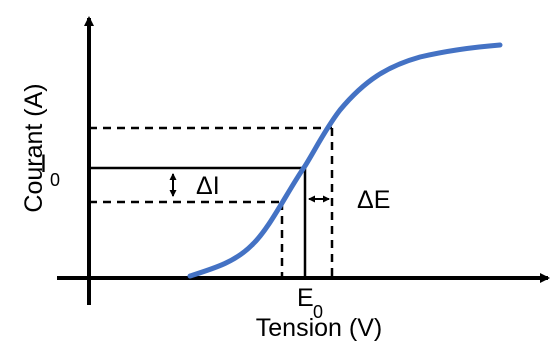  Describe the element at coordinates (373, 200) in the screenshot. I see `delta-voltage-label: ΔE` at that location.